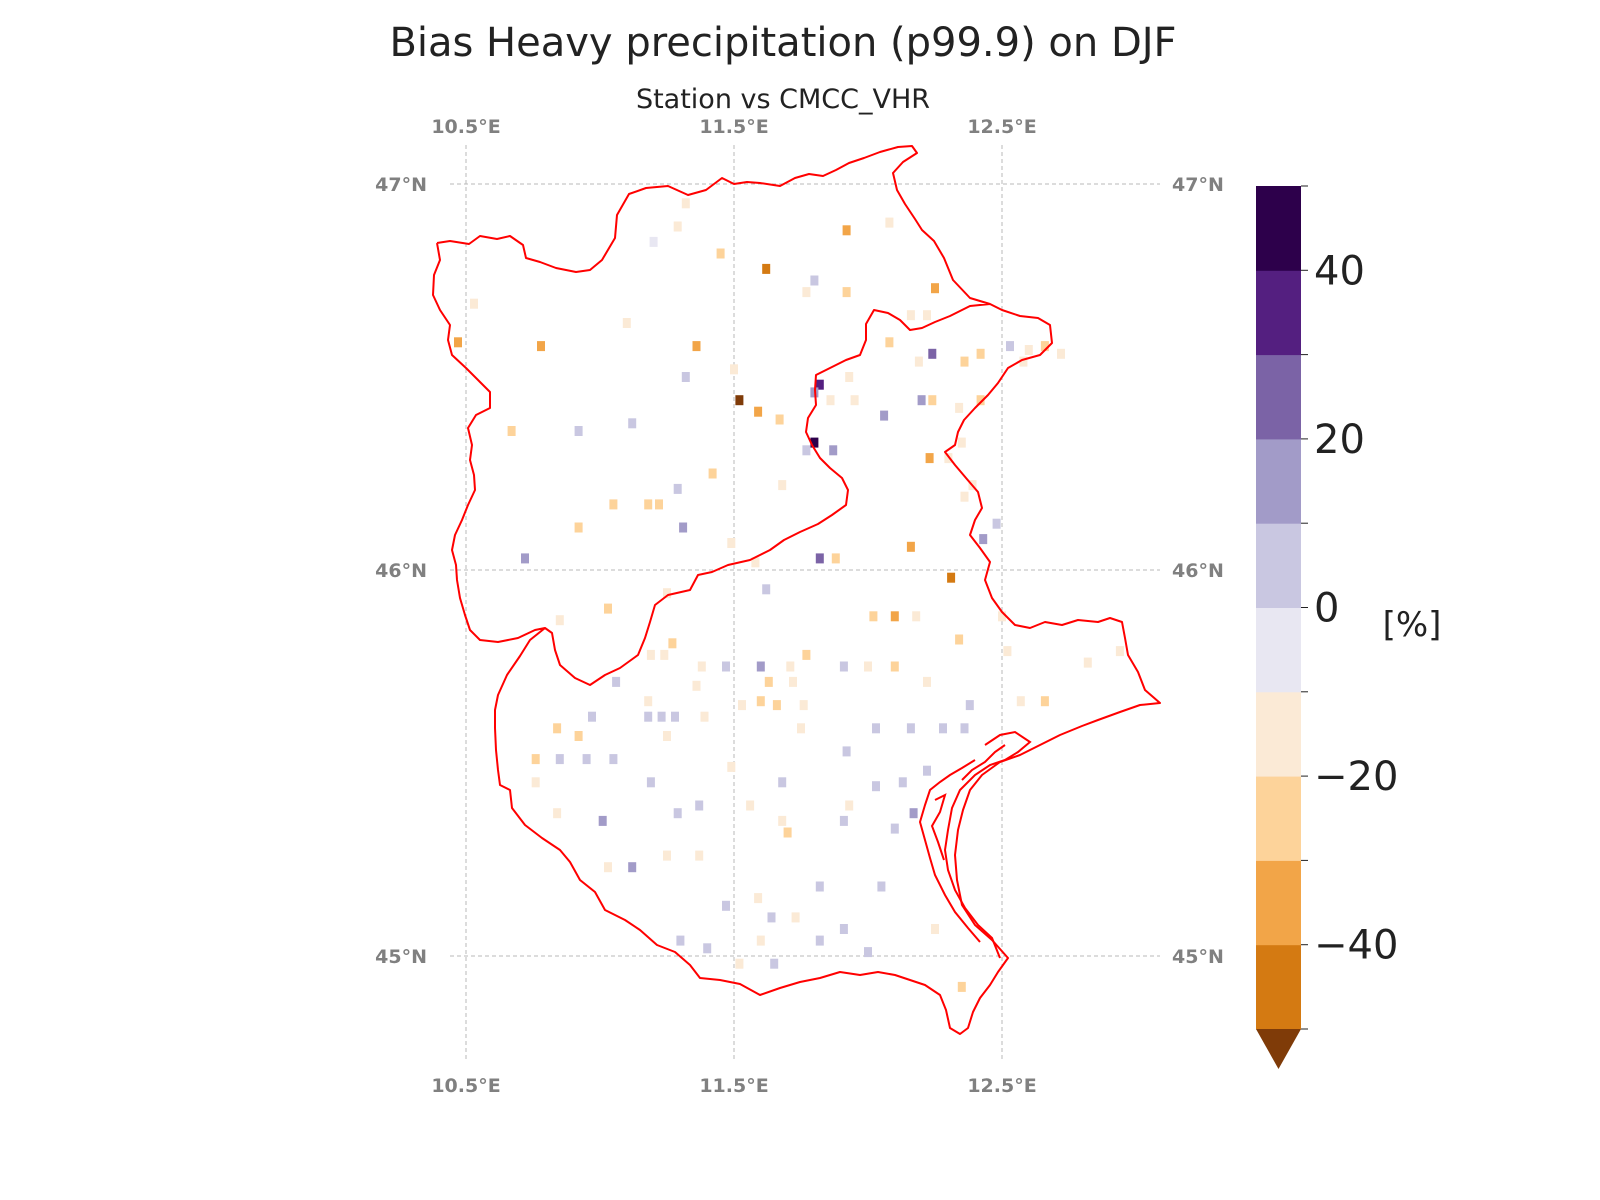 Image resolution: width=1600 pixels, height=1200 pixels. I want to click on lon-tick-label-top: 10.5°E, so click(465, 127).